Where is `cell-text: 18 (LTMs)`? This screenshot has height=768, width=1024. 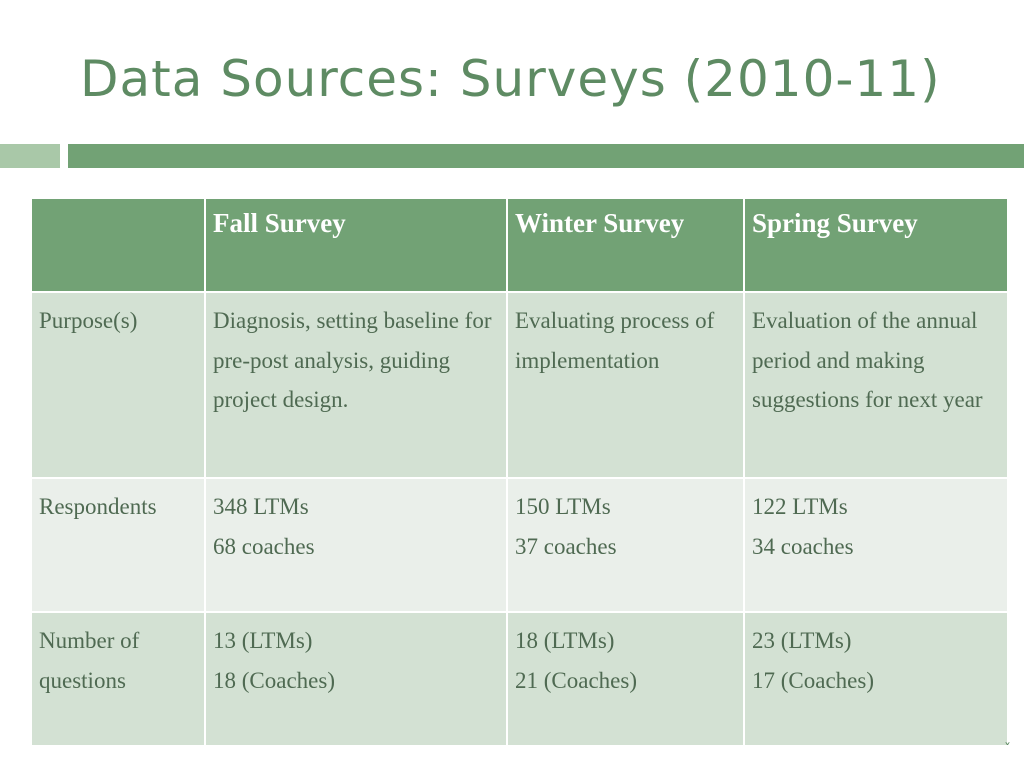 cell-text: 18 (LTMs) is located at coordinates (565, 640).